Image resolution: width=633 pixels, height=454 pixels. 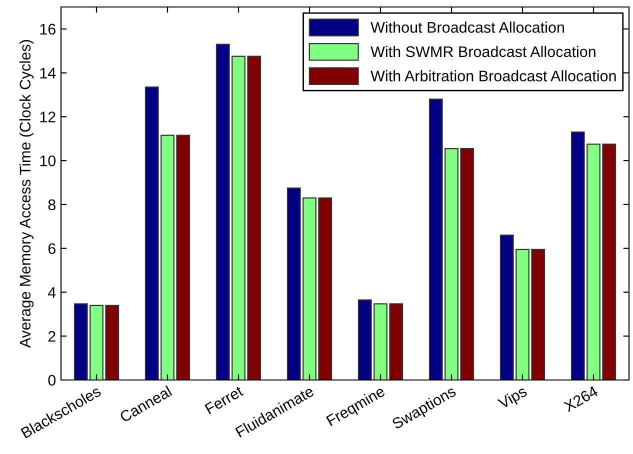 What do you see at coordinates (52, 336) in the screenshot?
I see `y-tick-label: 2` at bounding box center [52, 336].